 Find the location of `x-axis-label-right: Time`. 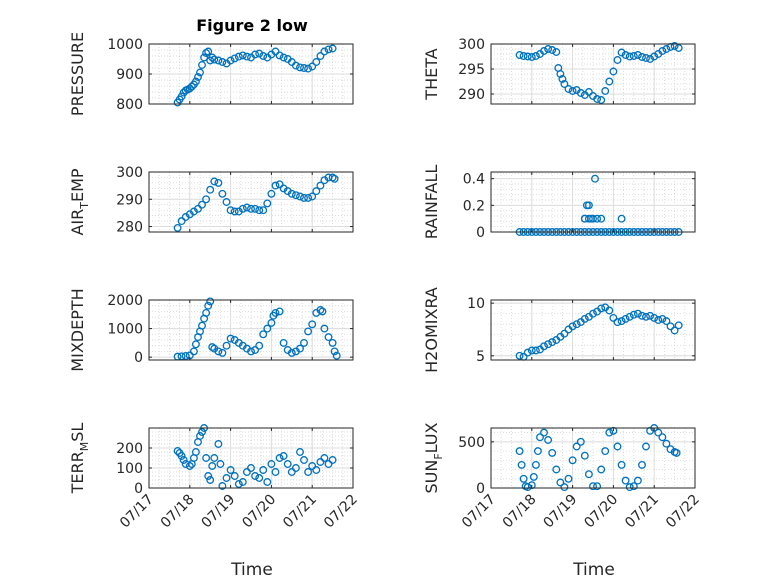

x-axis-label-right: Time is located at coordinates (593, 570).